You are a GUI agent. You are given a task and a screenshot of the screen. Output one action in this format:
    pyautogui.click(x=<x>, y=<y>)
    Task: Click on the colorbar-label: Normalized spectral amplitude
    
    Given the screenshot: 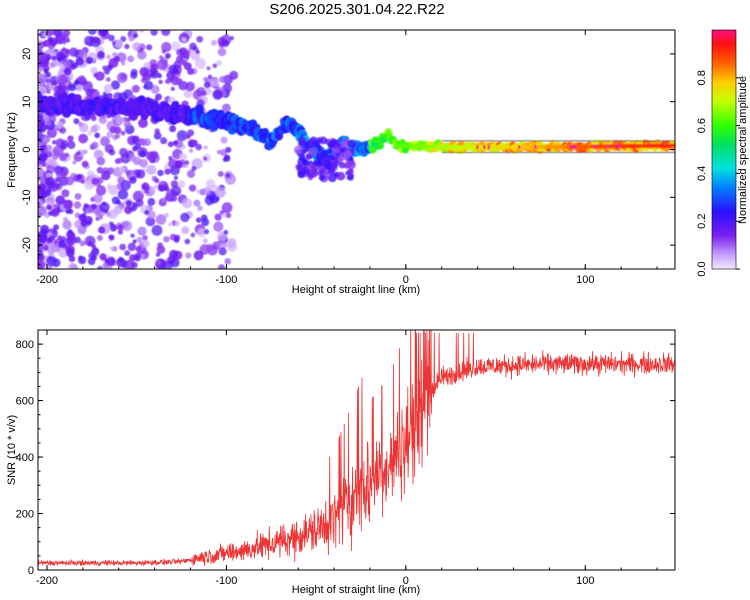 What is the action you would take?
    pyautogui.click(x=743, y=150)
    